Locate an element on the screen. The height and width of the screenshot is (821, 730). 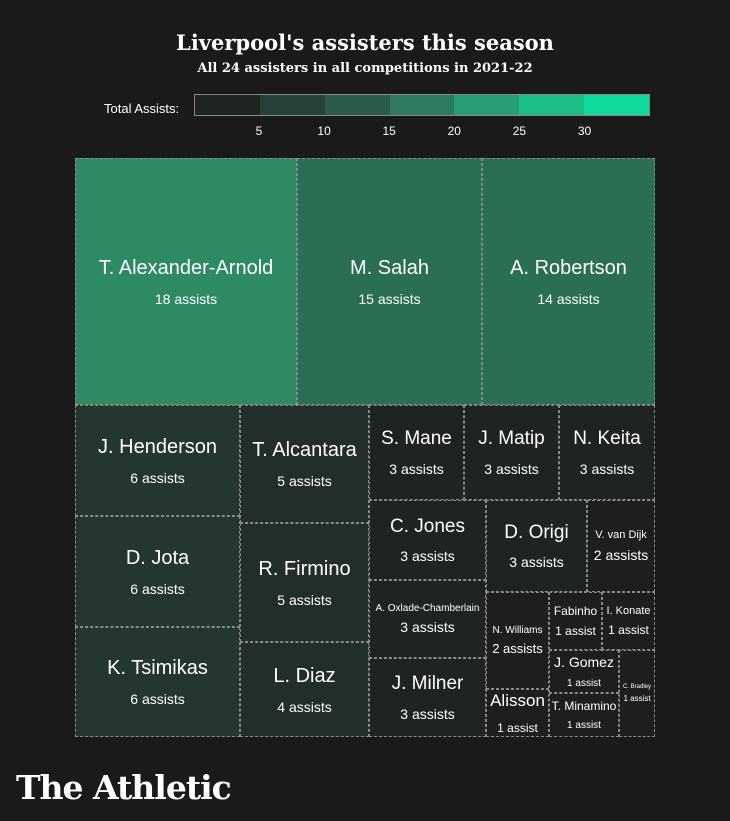
cell-name: T. Minamino is located at coordinates (584, 706).